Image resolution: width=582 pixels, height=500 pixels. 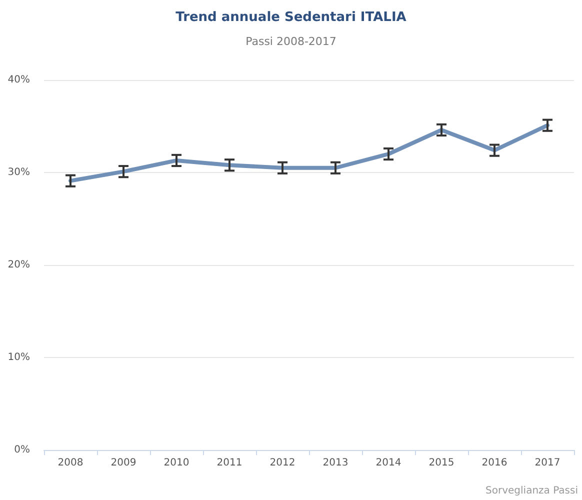 I want to click on x-tick-label: 2012, so click(x=283, y=463).